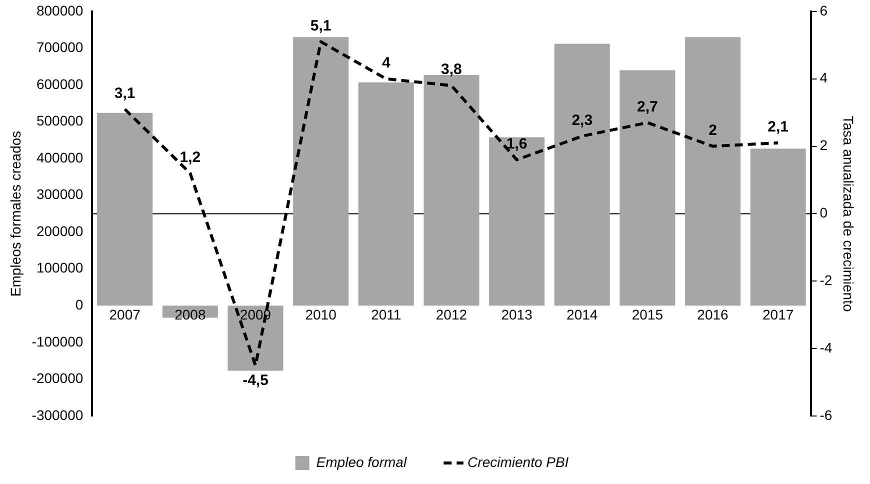 The height and width of the screenshot is (484, 870). I want to click on x-tick-label: 2016, so click(713, 314).